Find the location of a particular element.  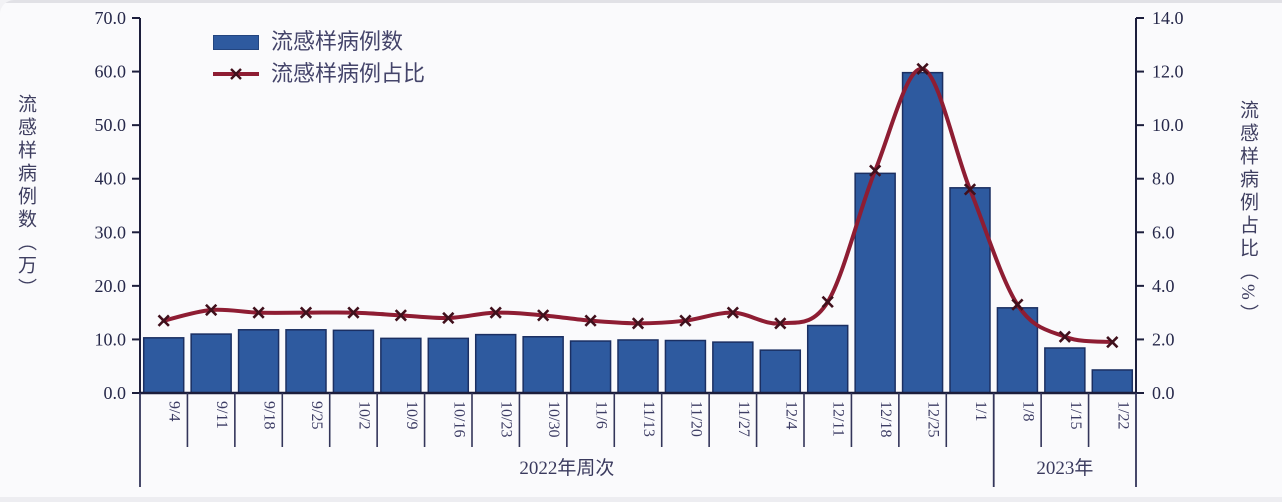

bar-10/23 is located at coordinates (495, 363).